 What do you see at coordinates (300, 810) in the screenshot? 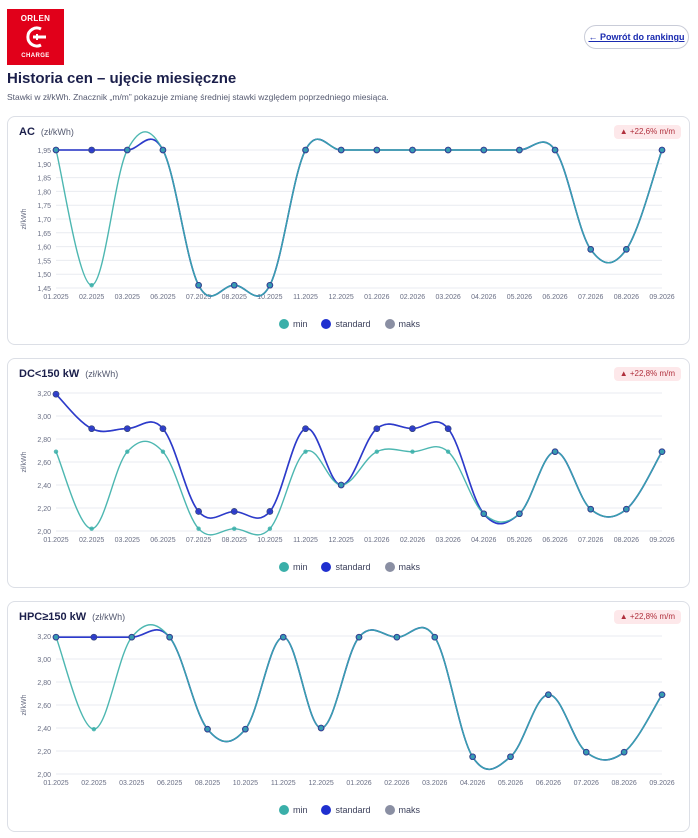
I see `legend-min-label: min` at bounding box center [300, 810].